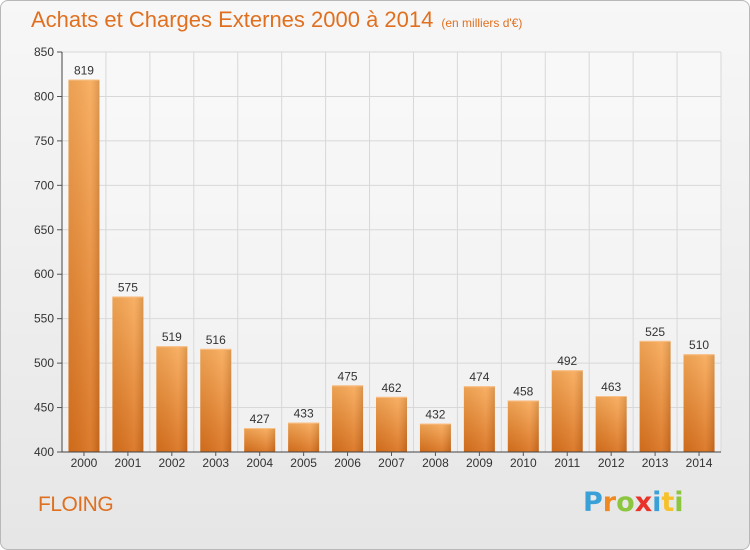 The image size is (750, 550). I want to click on commune-name: FLOING, so click(76, 504).